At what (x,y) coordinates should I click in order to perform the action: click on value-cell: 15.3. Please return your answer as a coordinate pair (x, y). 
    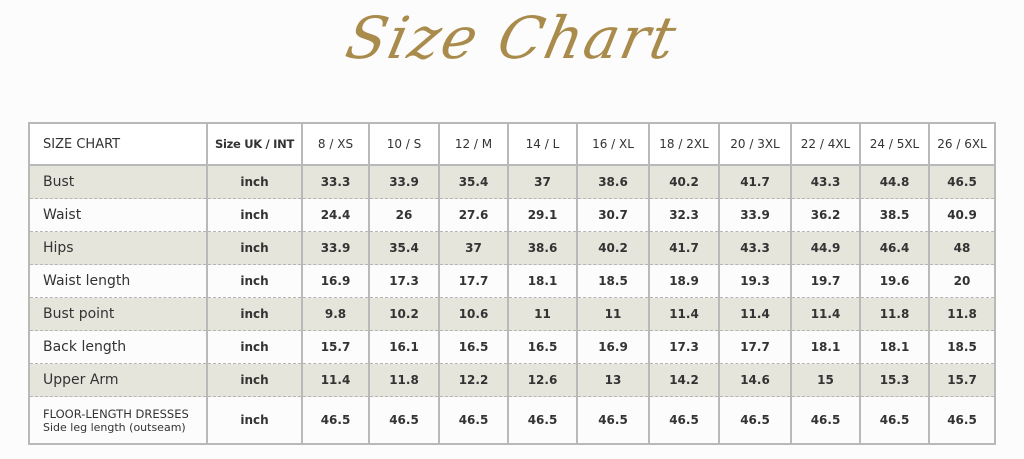
    Looking at the image, I should click on (894, 380).